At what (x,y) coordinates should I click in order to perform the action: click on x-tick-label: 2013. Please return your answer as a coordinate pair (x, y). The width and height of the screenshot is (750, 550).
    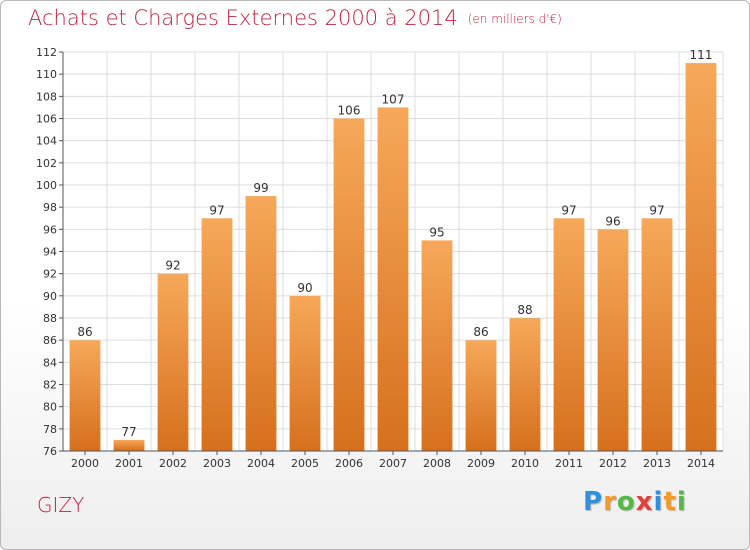
    Looking at the image, I should click on (657, 463).